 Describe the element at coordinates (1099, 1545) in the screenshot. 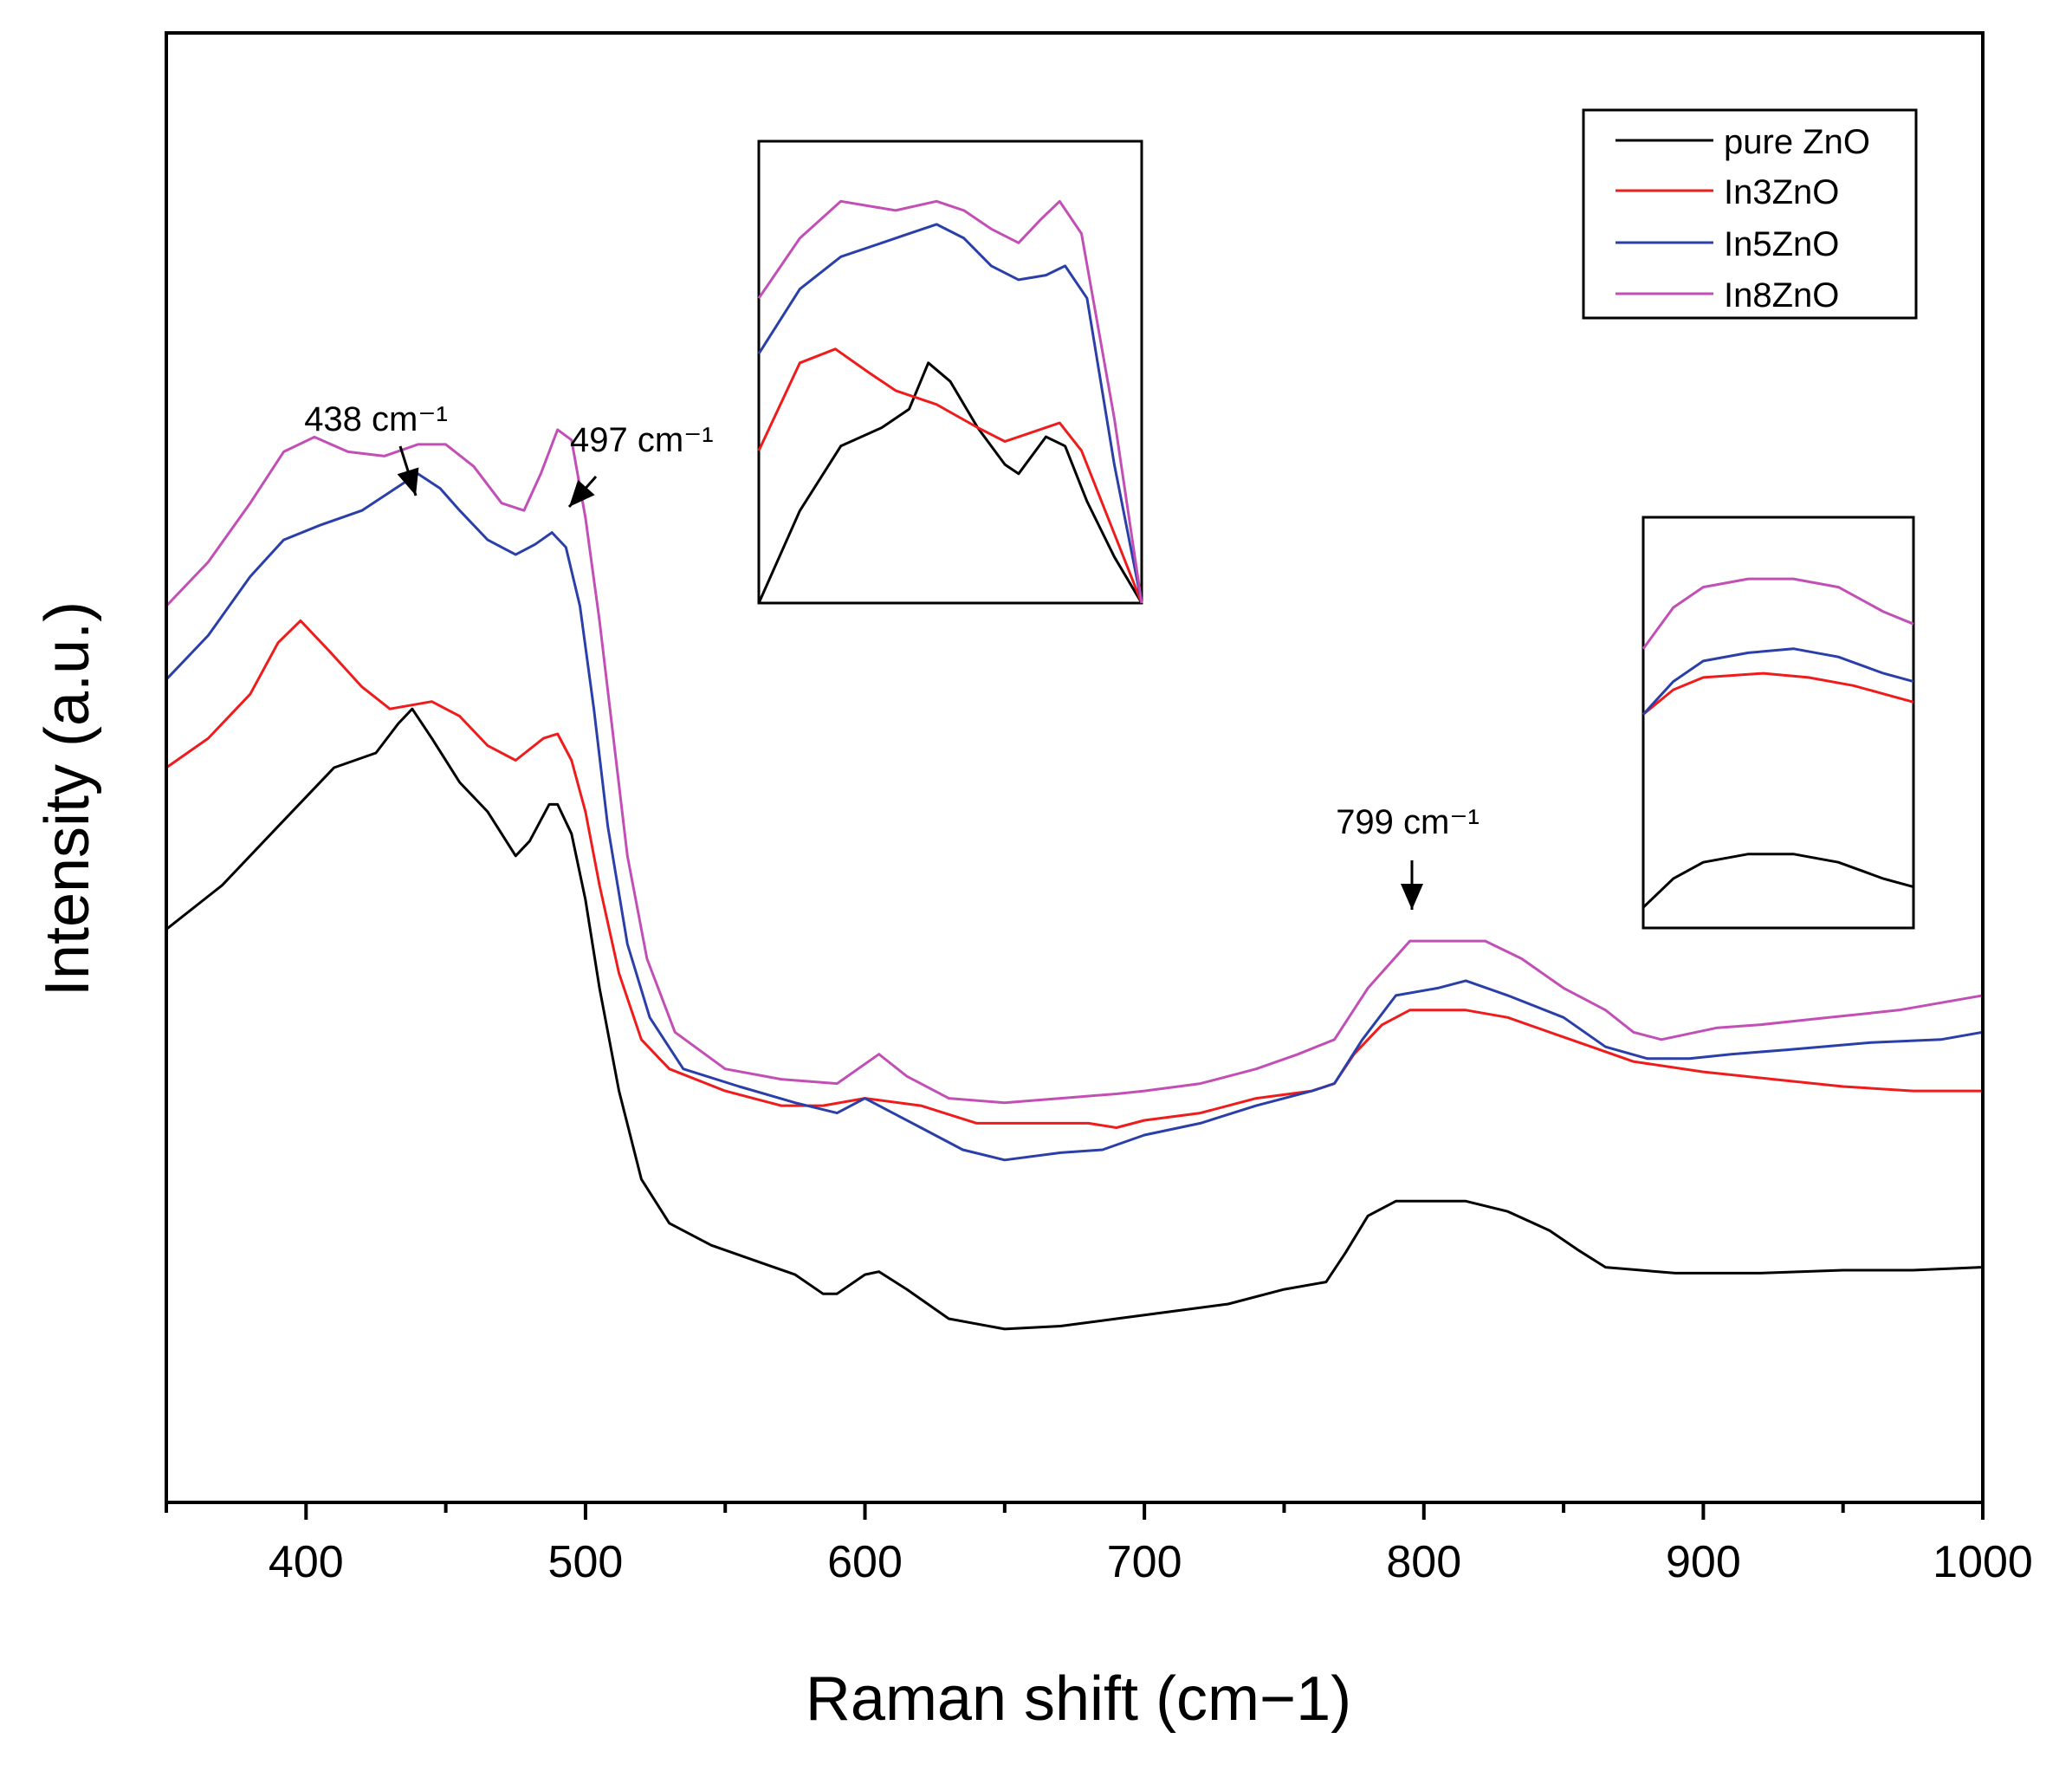

I see `x-axis-ticks: 400 500 600 700 800 900 1000` at that location.